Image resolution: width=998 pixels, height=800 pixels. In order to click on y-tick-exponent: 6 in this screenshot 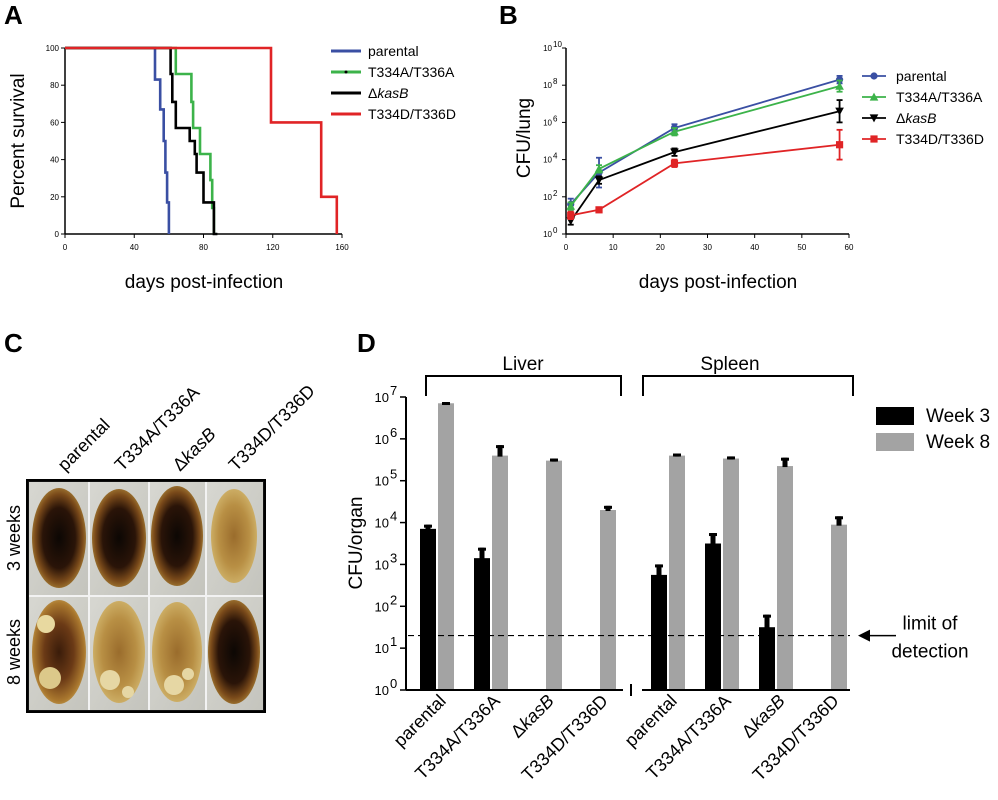, I will do `click(393, 432)`.